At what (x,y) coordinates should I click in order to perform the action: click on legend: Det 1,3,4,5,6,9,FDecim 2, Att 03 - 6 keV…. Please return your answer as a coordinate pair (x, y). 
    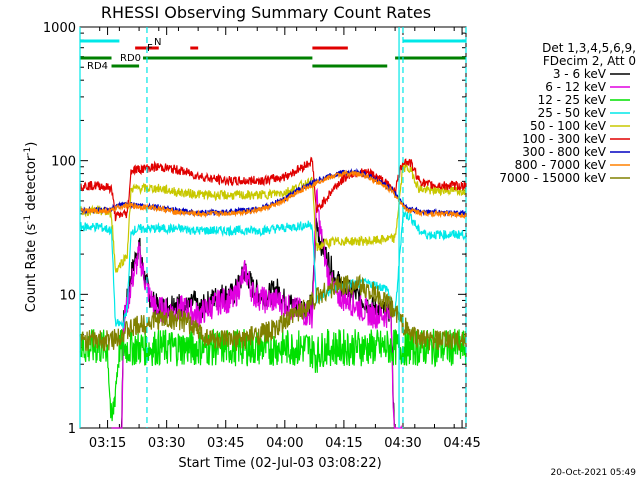
    Looking at the image, I should click on (567, 113).